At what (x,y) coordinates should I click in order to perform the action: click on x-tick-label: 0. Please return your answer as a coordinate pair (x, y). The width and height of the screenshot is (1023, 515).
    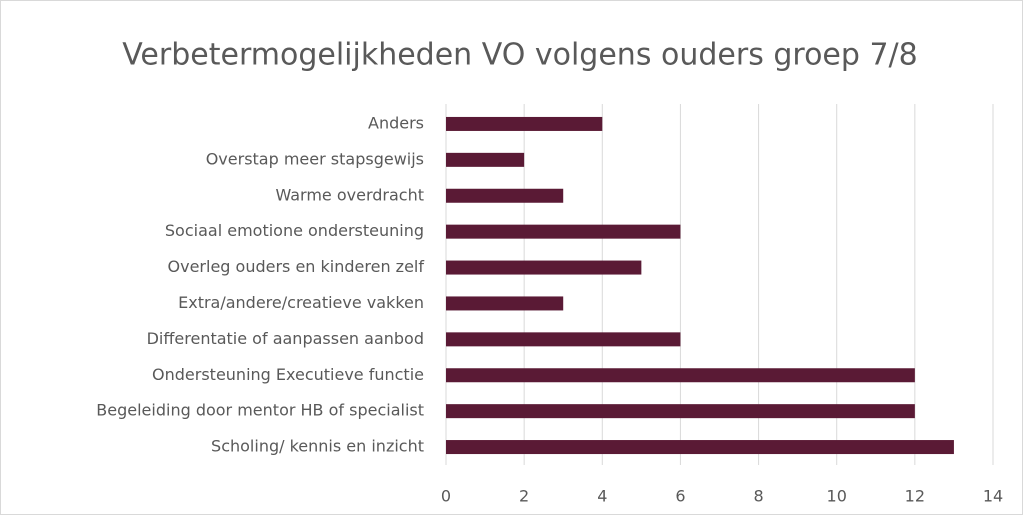
    Looking at the image, I should click on (446, 496).